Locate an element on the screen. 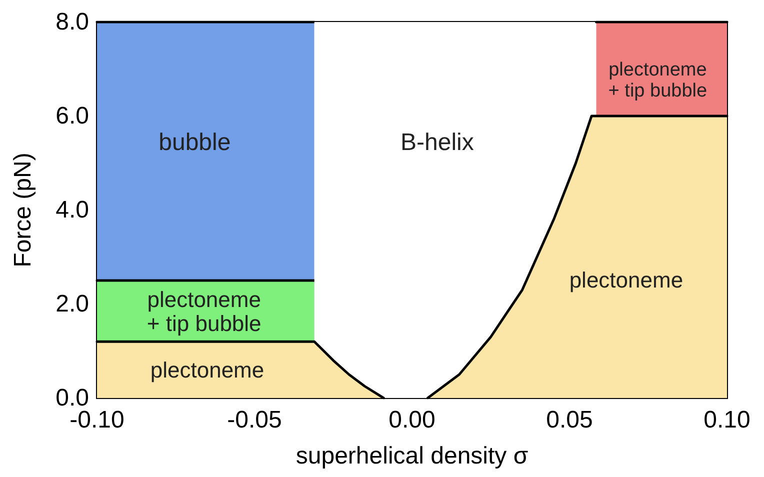 The image size is (764, 477). x-tick-label: -0.05 is located at coordinates (254, 420).